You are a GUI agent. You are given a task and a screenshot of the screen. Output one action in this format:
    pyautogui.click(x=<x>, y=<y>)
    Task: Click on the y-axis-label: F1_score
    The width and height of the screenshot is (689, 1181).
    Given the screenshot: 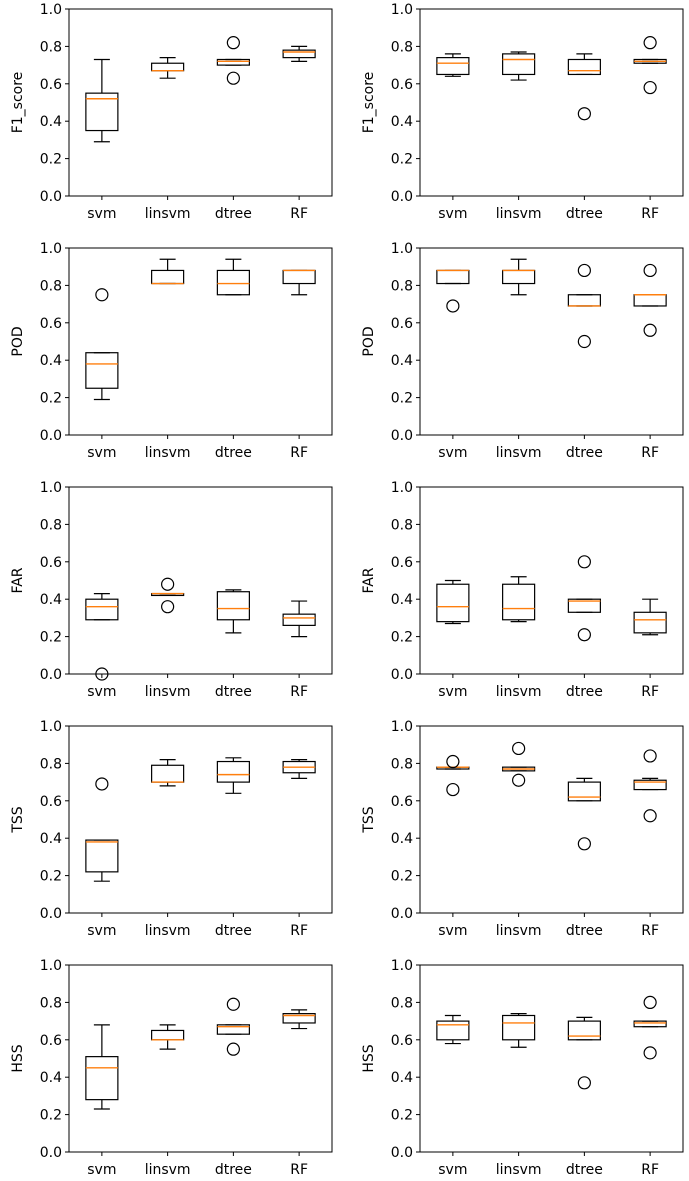 What is the action you would take?
    pyautogui.click(x=369, y=103)
    